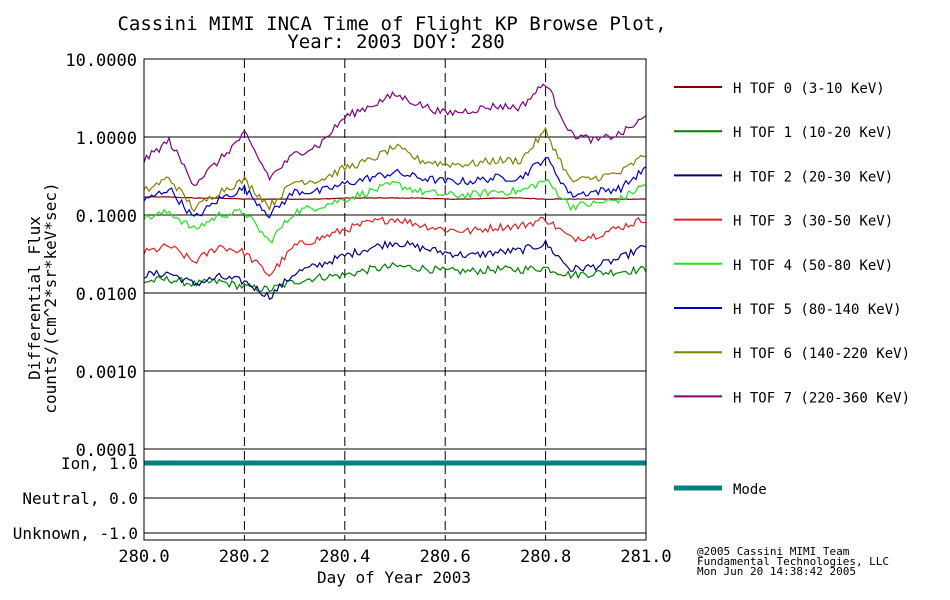 The height and width of the screenshot is (600, 950). Describe the element at coordinates (750, 490) in the screenshot. I see `legend-label-mode: Mode` at that location.